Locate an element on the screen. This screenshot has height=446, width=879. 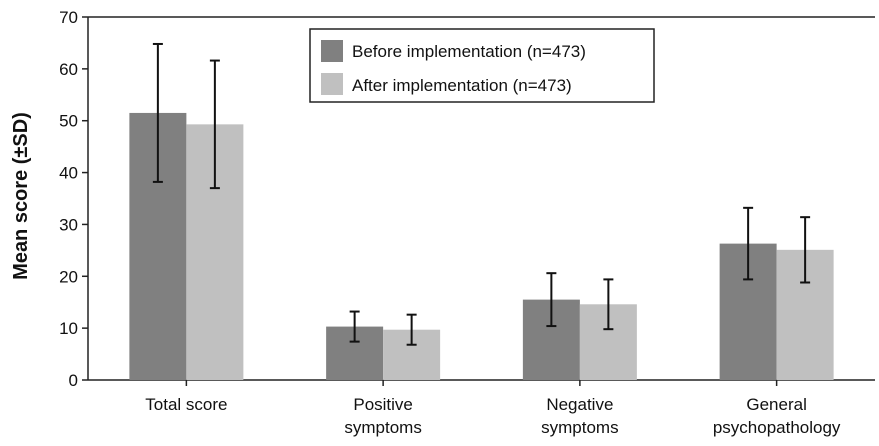
x-tick-label-line: Positive is located at coordinates (383, 404).